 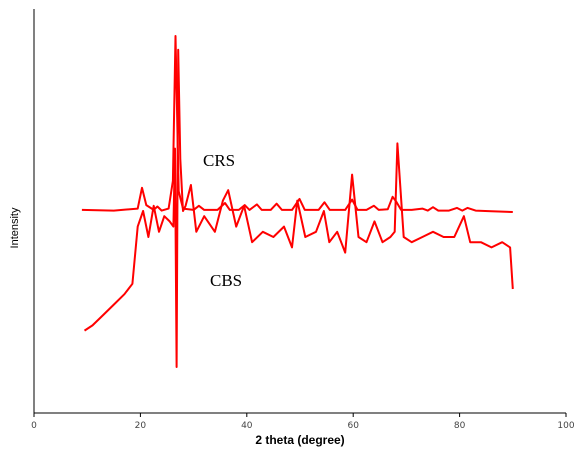 What do you see at coordinates (219, 160) in the screenshot?
I see `series-label-crs: CRS` at bounding box center [219, 160].